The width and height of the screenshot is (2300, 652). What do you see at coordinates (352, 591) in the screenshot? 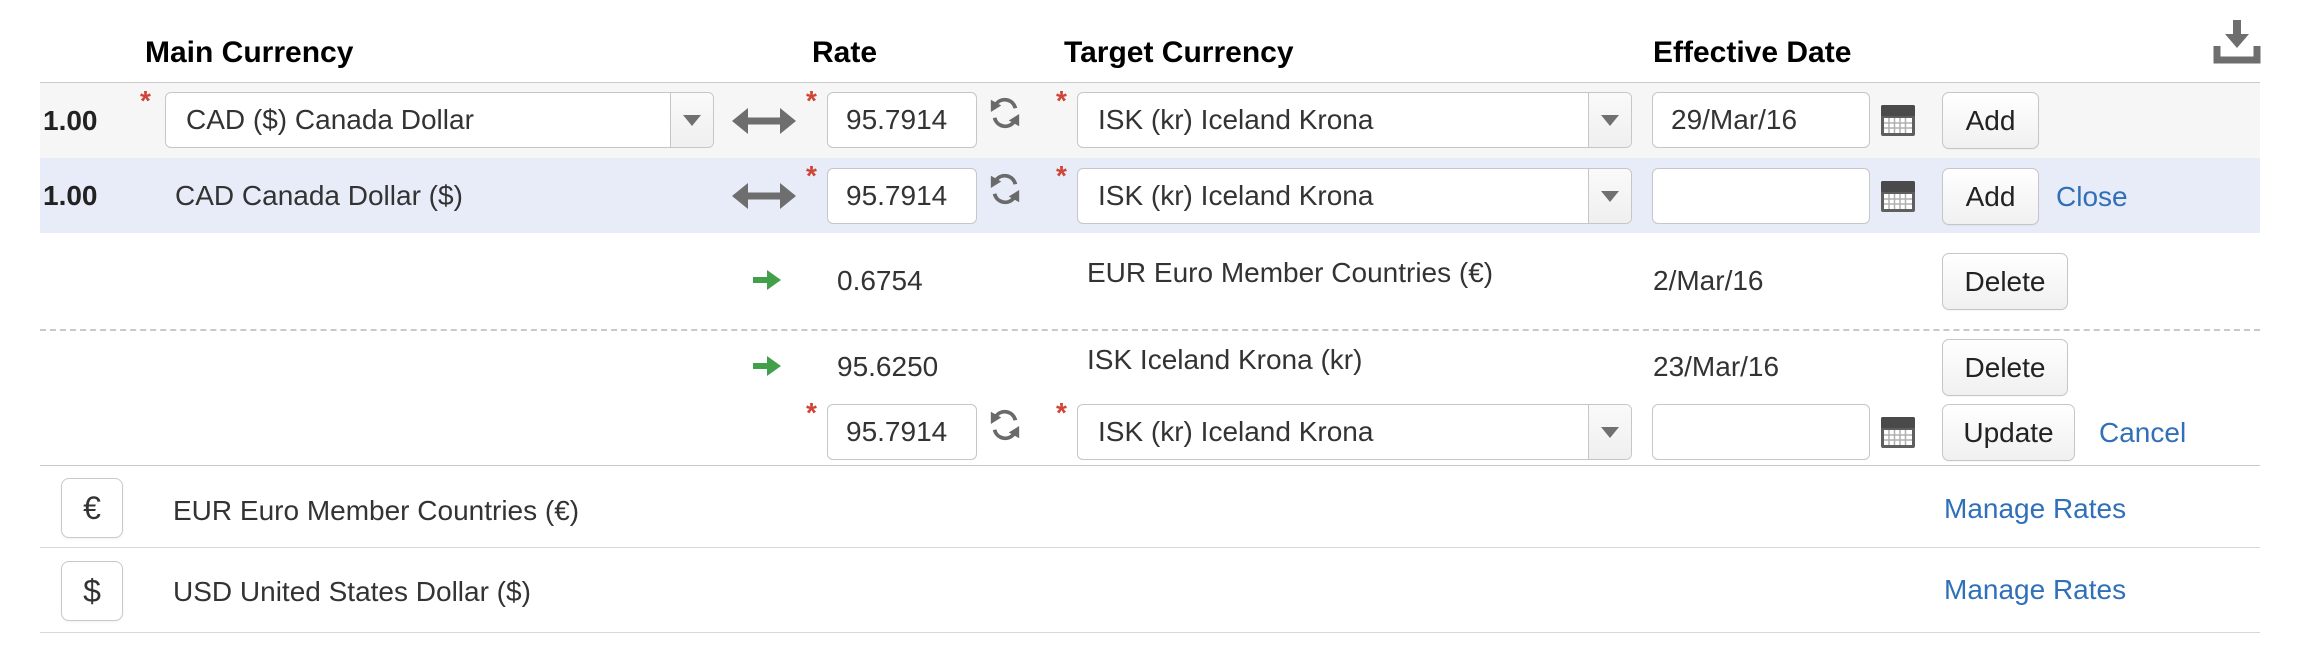
I see `currency-name: USD United States Dollar ($)` at bounding box center [352, 591].